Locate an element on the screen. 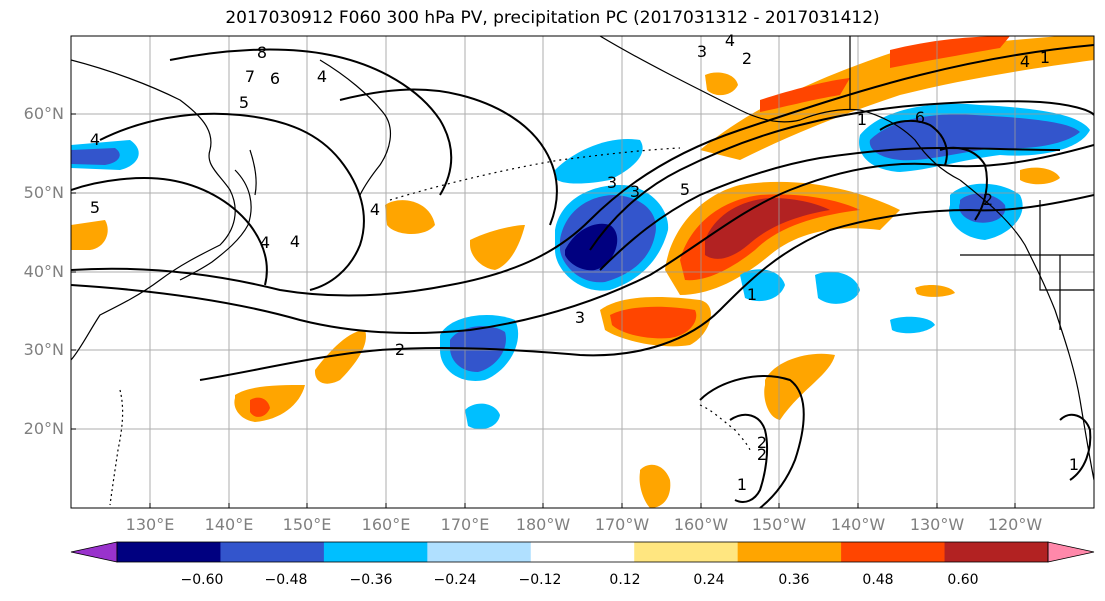 The height and width of the screenshot is (601, 1105). precip-positive-s6 is located at coordinates (799, 386).